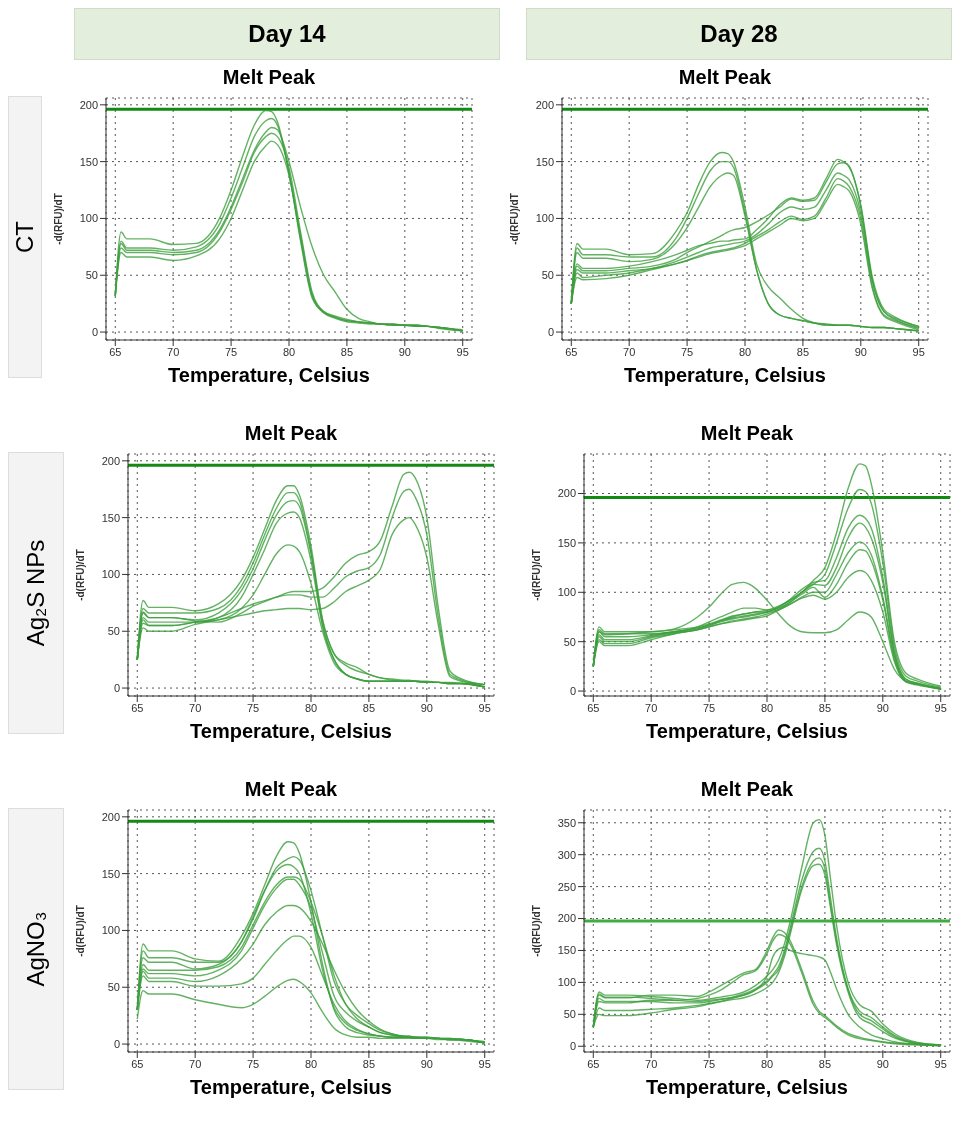 Image resolution: width=960 pixels, height=1135 pixels. Describe the element at coordinates (24, 237) in the screenshot. I see `text: CT` at that location.